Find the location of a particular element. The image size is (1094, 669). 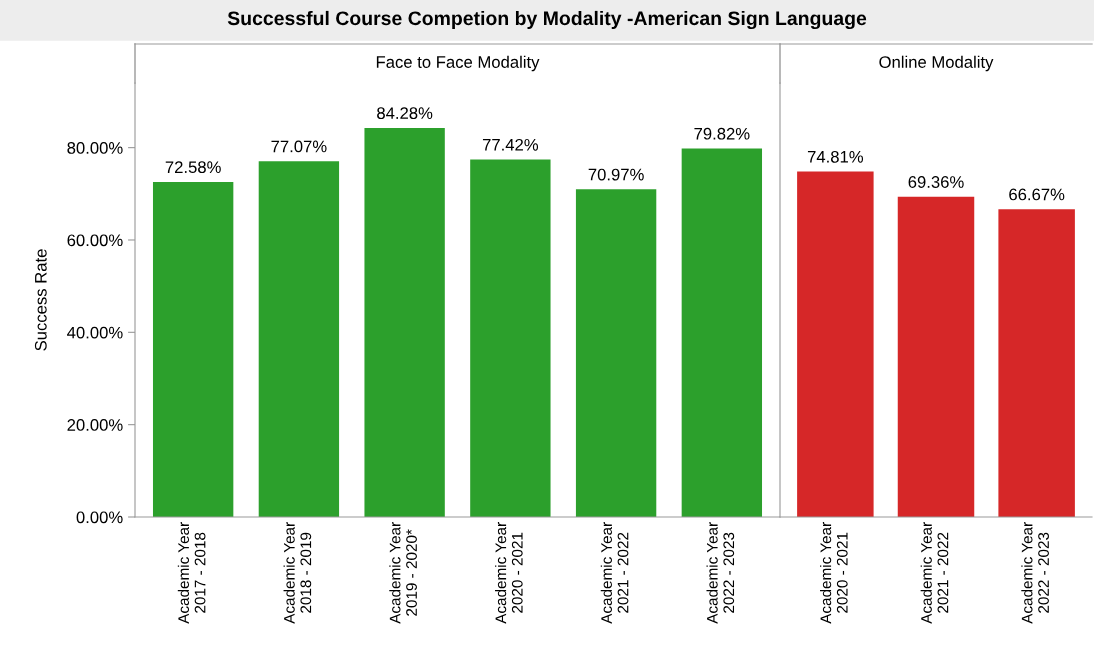

data-label: 77.07% is located at coordinates (299, 146).